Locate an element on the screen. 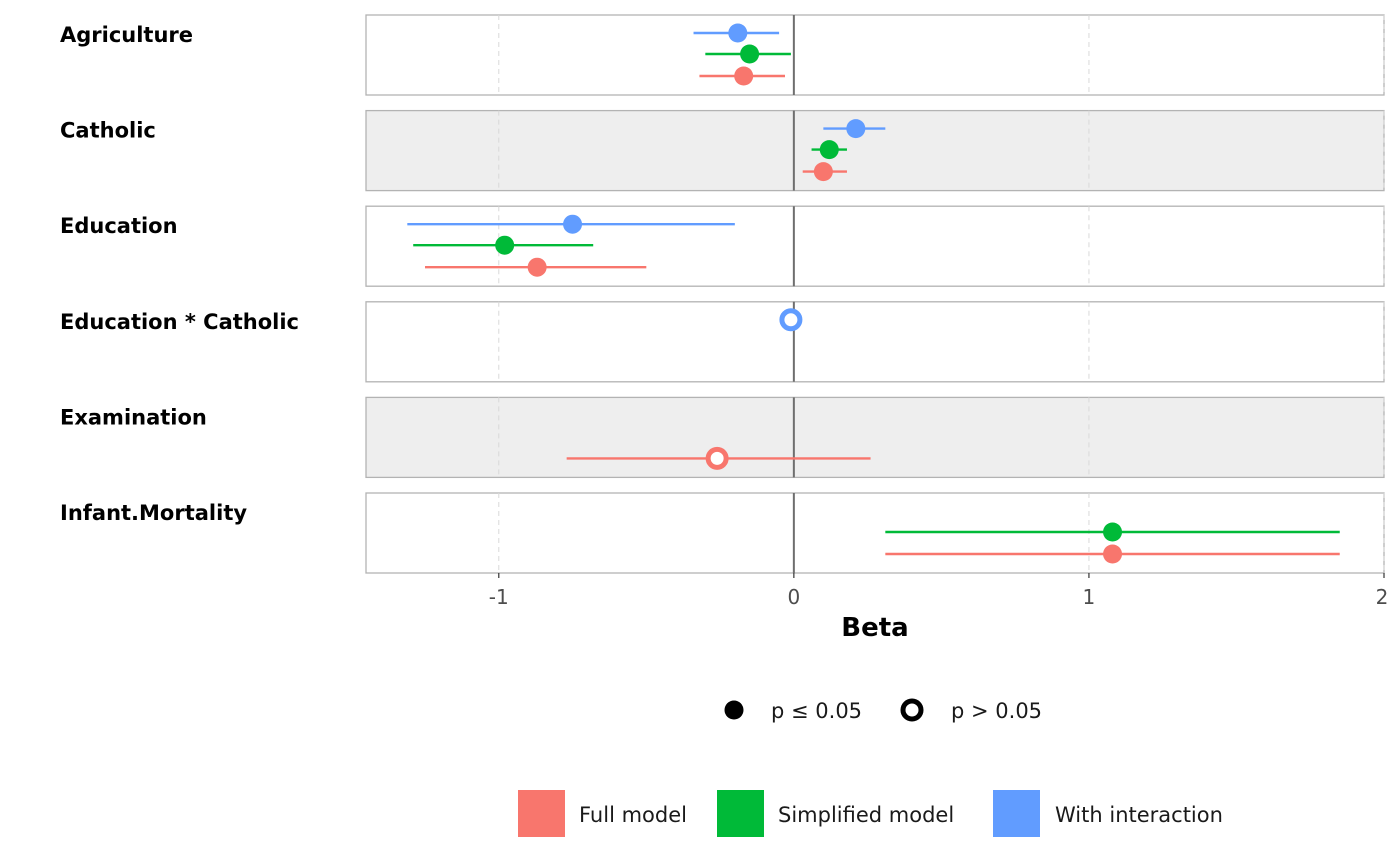  point-full-model-examination is located at coordinates (718, 458).